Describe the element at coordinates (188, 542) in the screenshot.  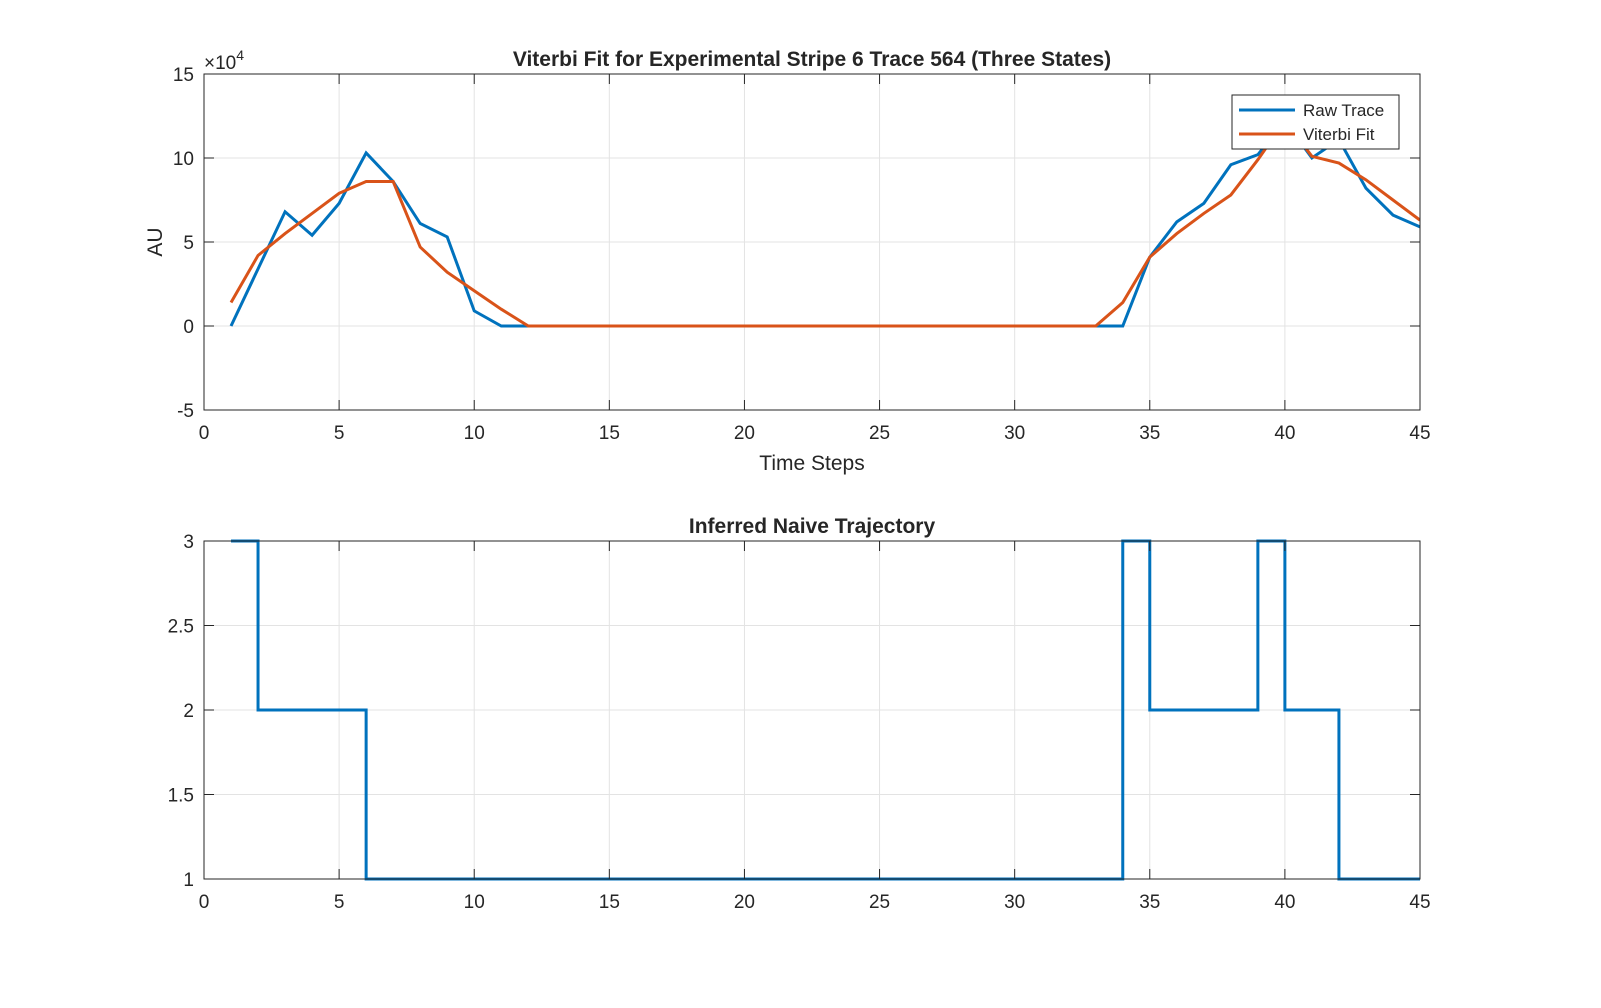
I see `y-tick-label: 3` at that location.